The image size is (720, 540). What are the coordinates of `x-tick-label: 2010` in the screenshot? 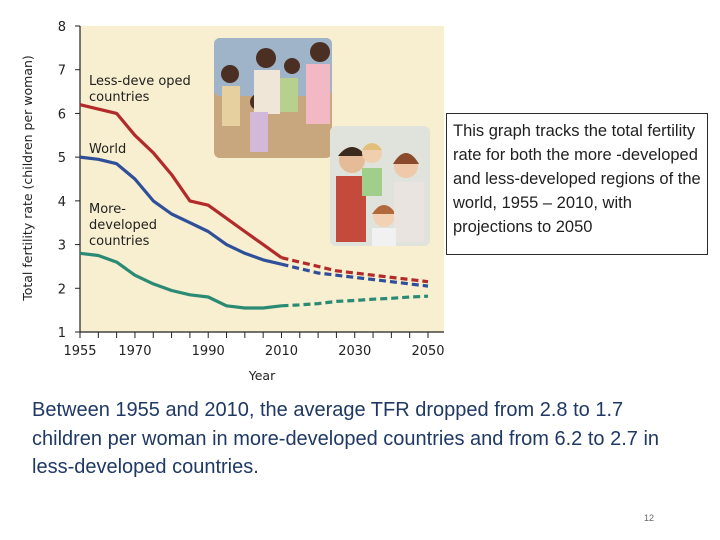 It's located at (281, 351).